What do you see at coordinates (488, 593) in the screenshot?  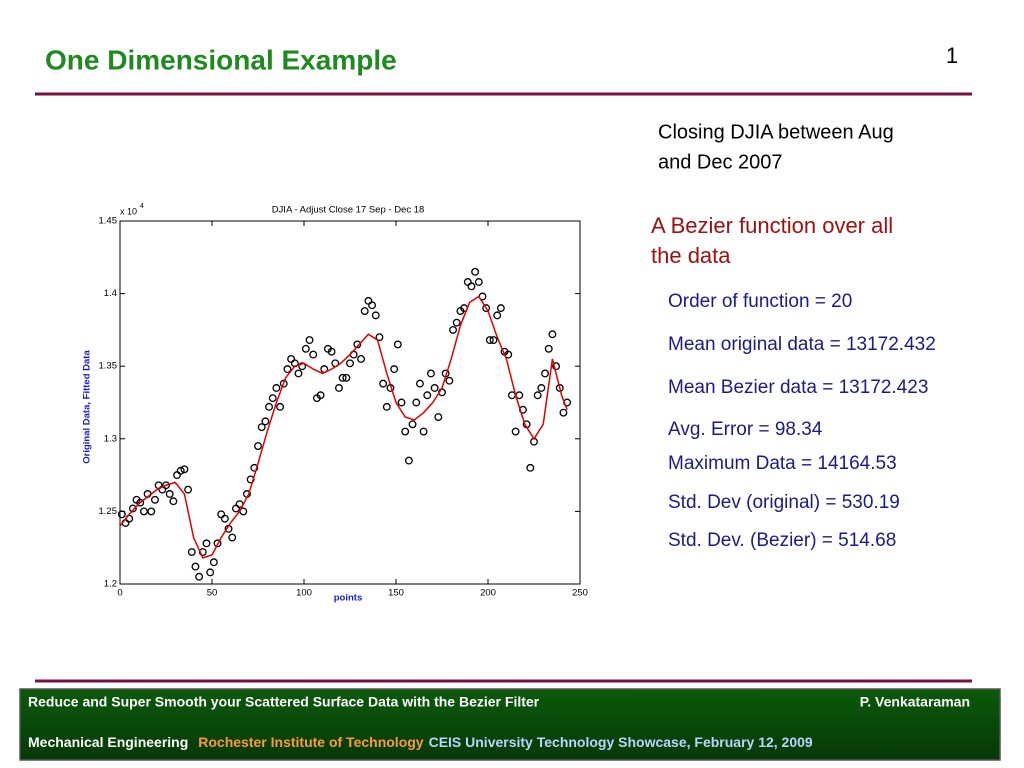 I see `x-tick-label: 200` at bounding box center [488, 593].